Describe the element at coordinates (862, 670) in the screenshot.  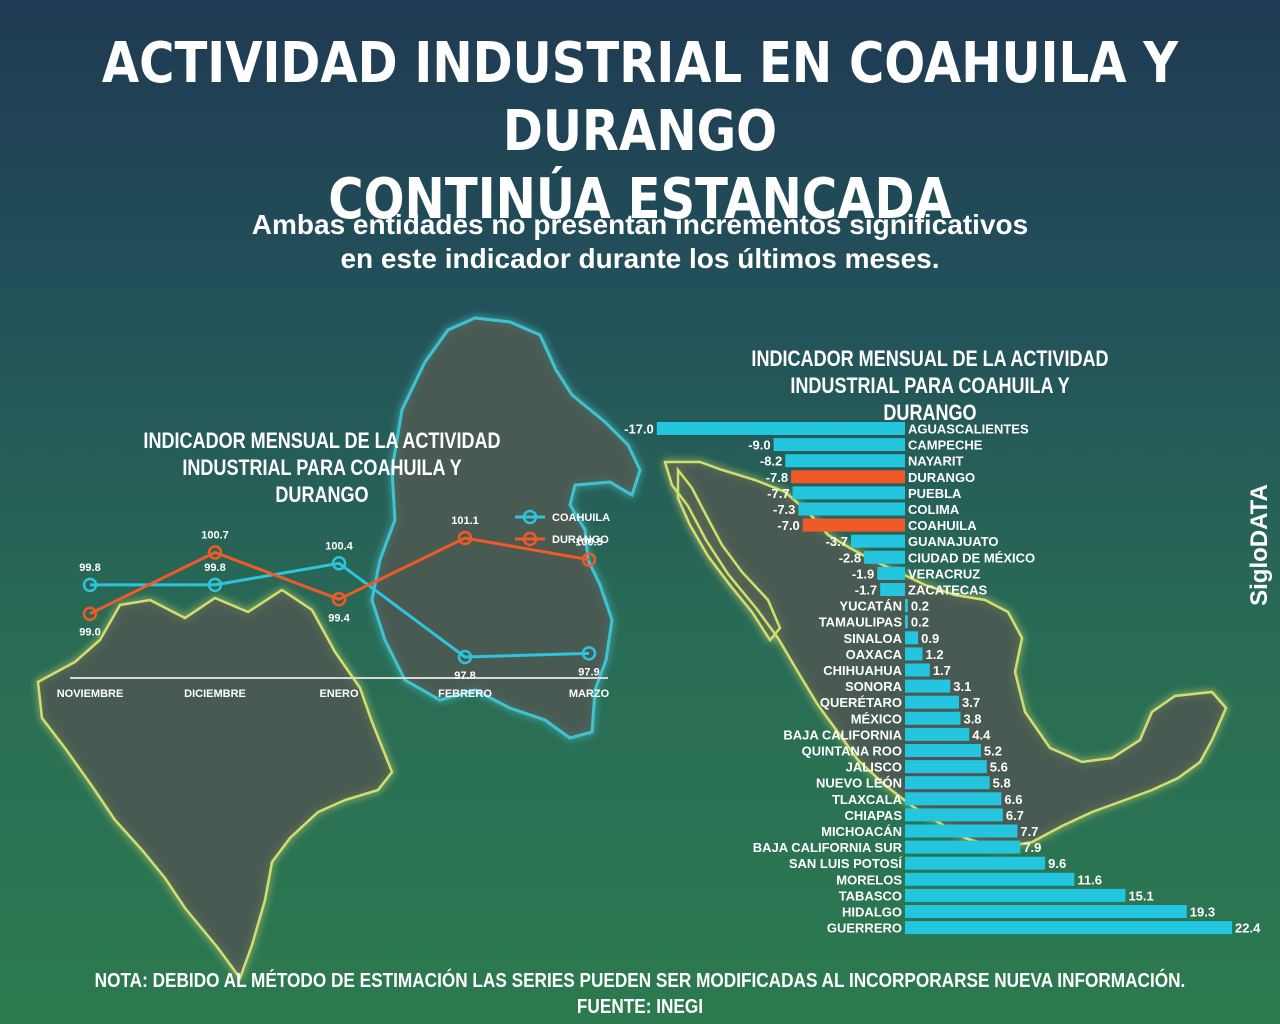
I see `category-label: CHIHUAHUA` at that location.